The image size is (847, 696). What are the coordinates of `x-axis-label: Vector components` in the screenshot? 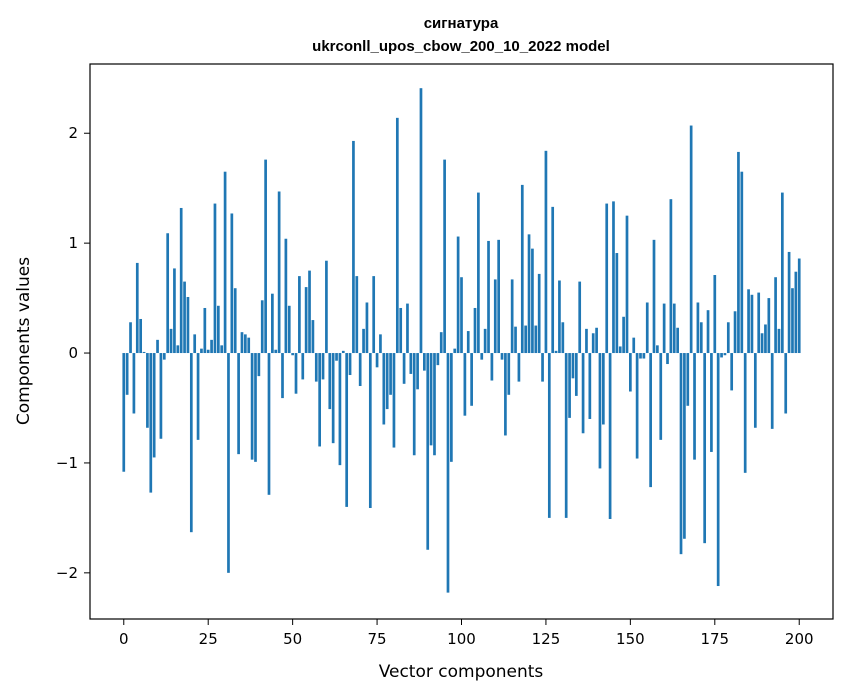 It's located at (461, 672).